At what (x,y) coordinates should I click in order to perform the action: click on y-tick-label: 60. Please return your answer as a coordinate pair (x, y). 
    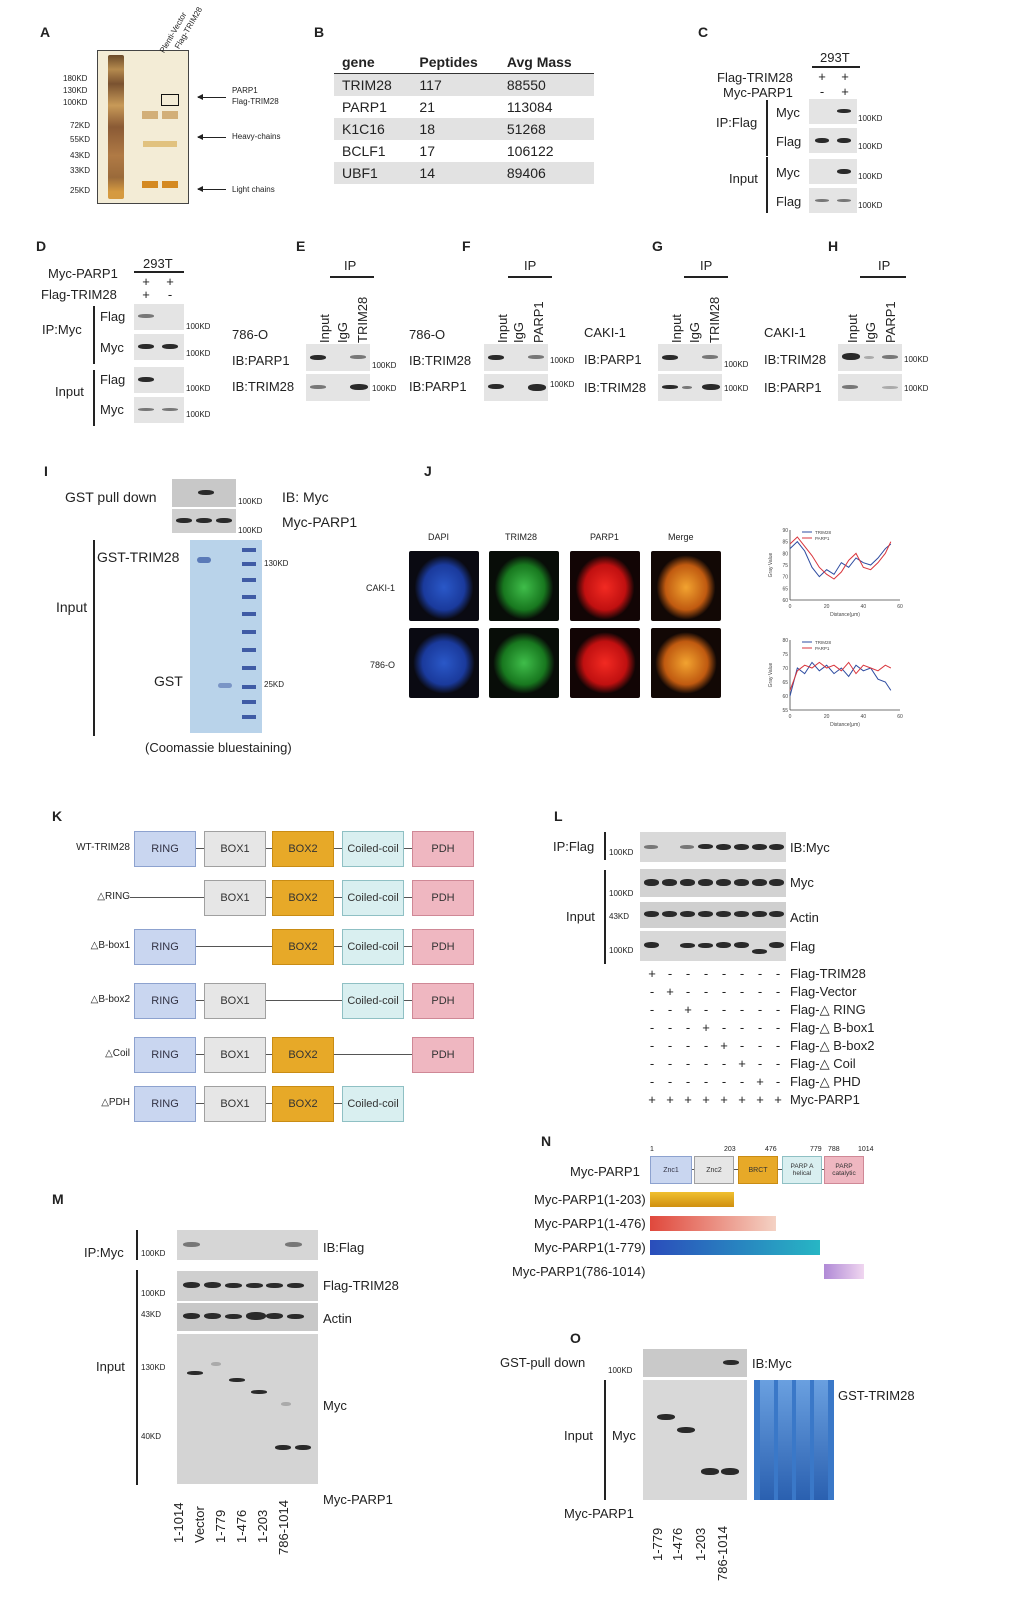
    Looking at the image, I should click on (785, 601).